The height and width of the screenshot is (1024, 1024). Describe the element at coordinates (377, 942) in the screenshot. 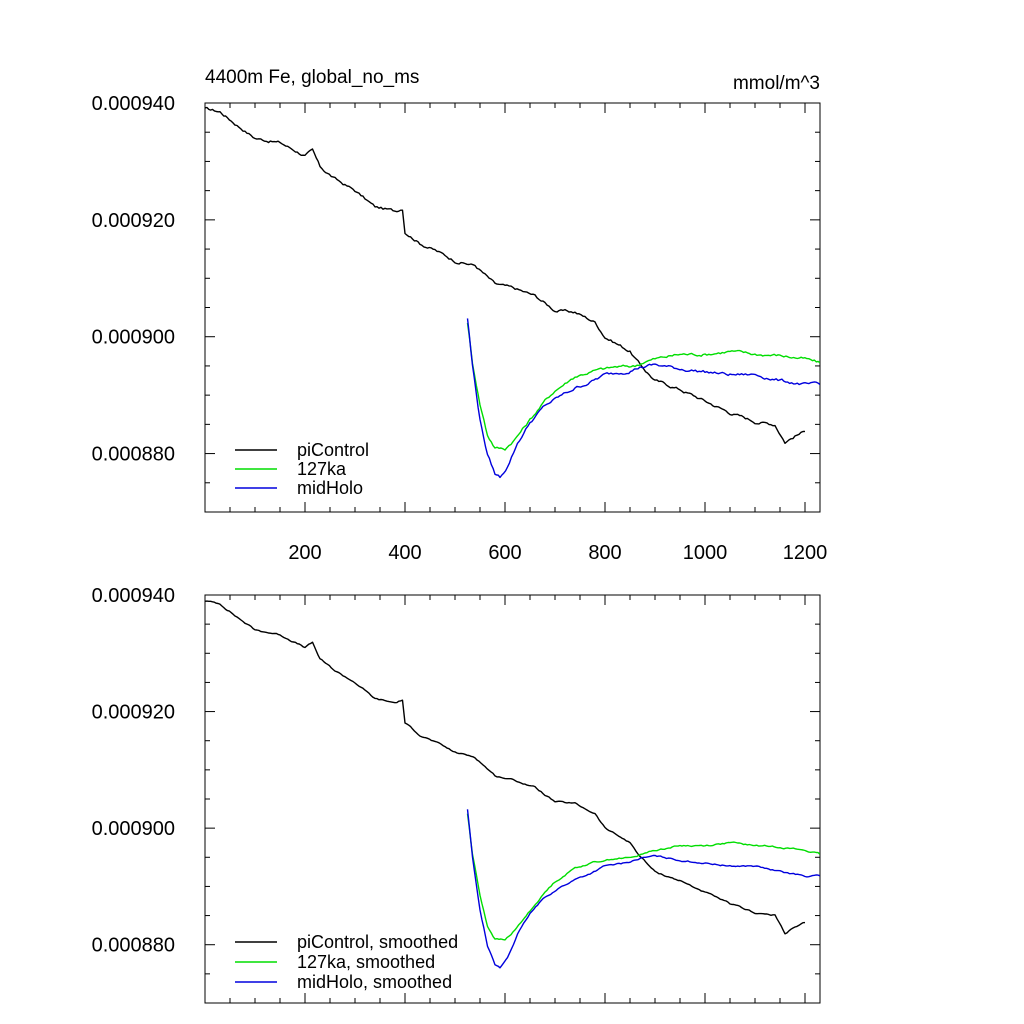

I see `legend-label: piControl, smoothed` at that location.